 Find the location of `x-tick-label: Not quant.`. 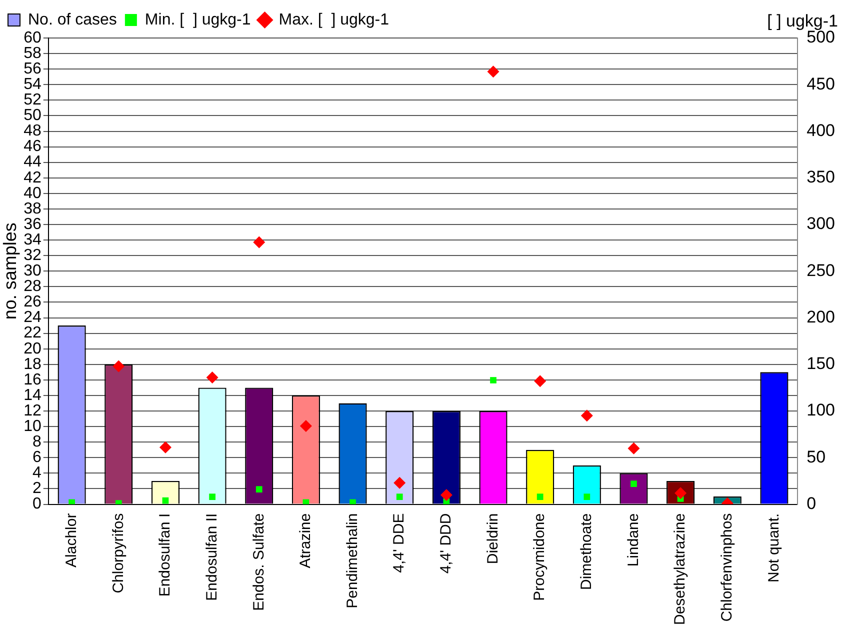

x-tick-label: Not quant. is located at coordinates (773, 547).